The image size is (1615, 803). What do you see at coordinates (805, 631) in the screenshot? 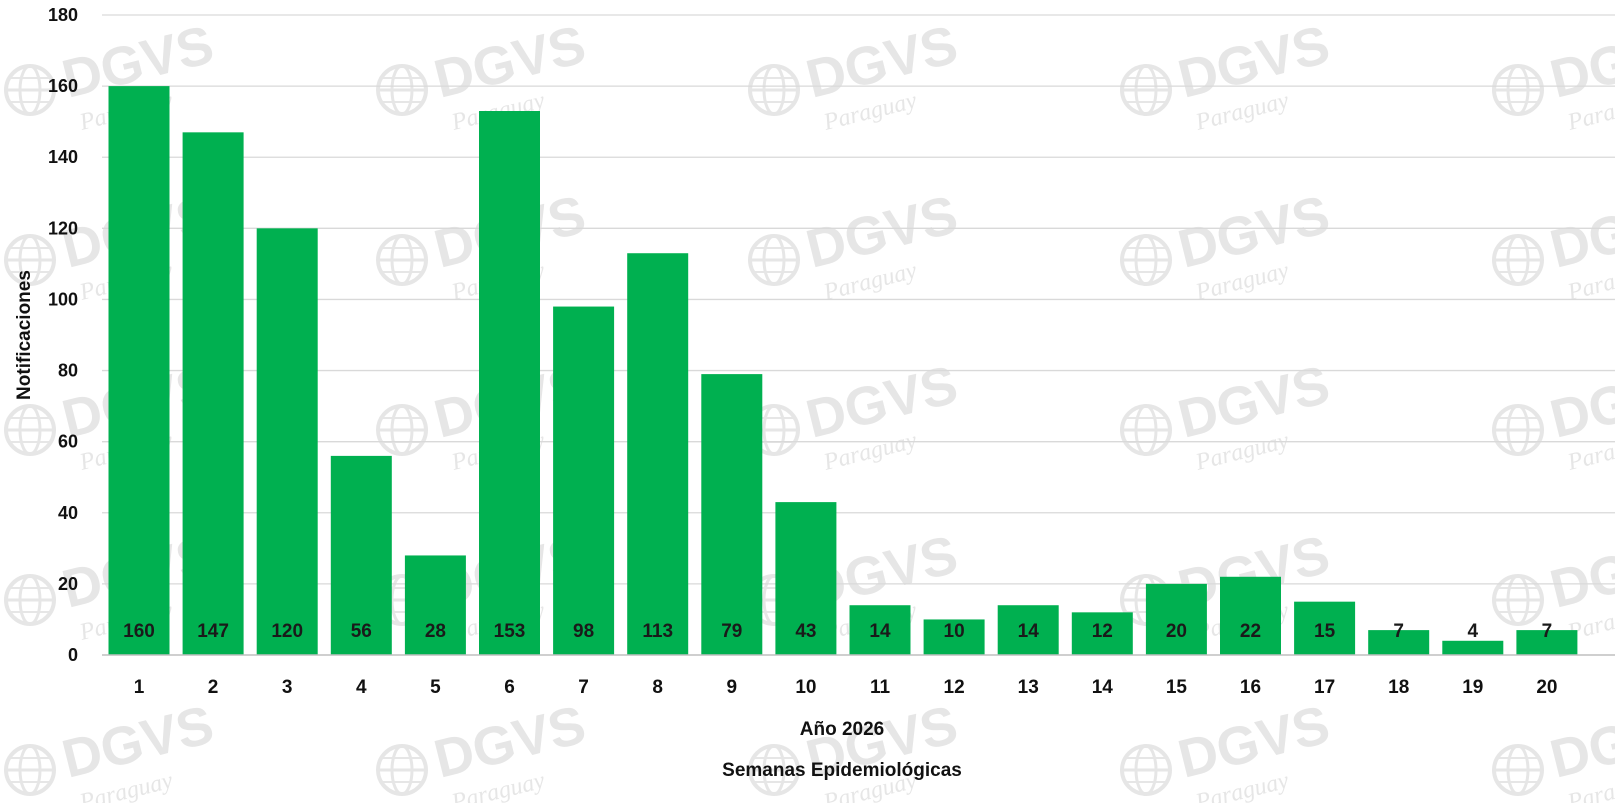
I see `bar-value-label: 43` at bounding box center [805, 631].